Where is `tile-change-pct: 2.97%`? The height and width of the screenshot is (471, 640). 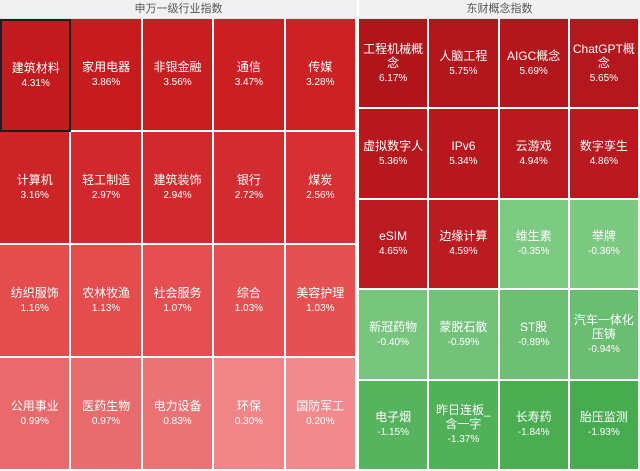
tile-change-pct: 2.97% is located at coordinates (106, 195).